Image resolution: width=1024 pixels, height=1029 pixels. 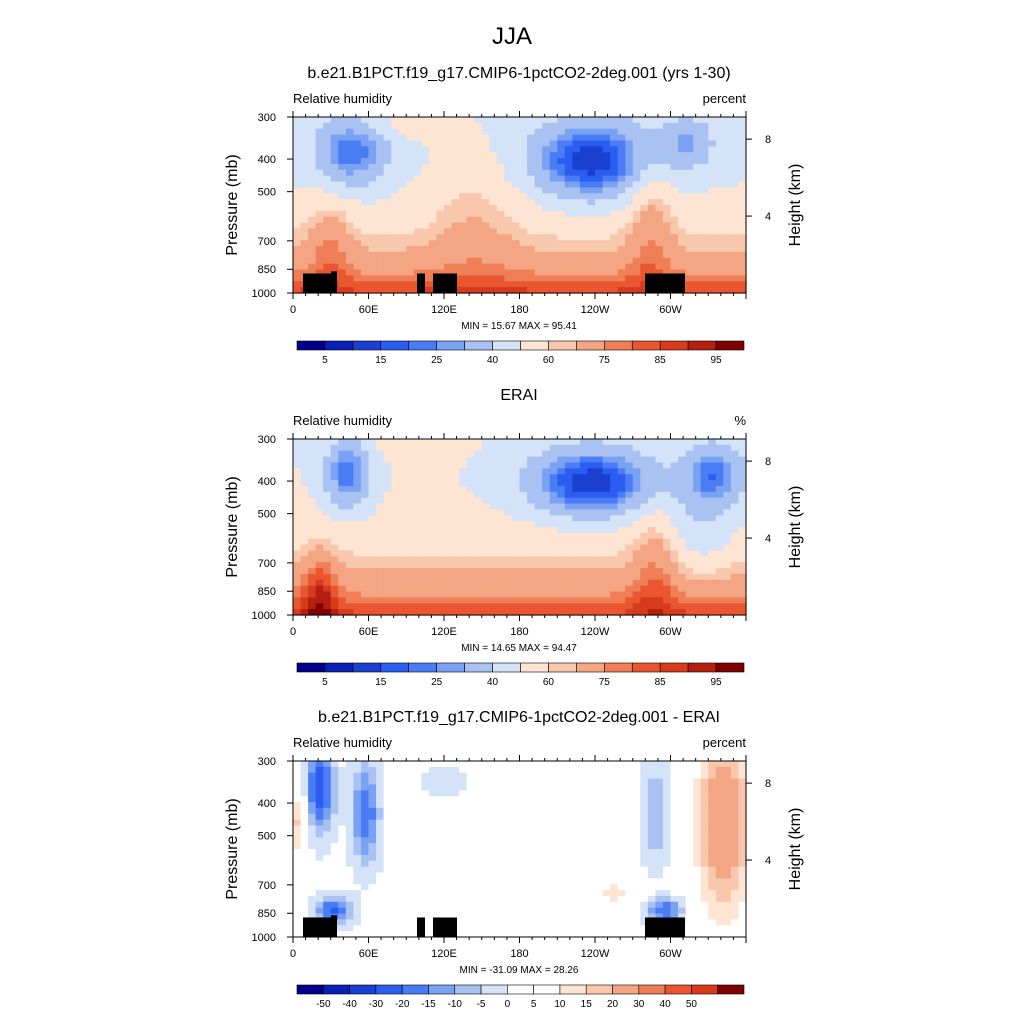 What do you see at coordinates (267, 515) in the screenshot?
I see `y-tick-label: 500` at bounding box center [267, 515].